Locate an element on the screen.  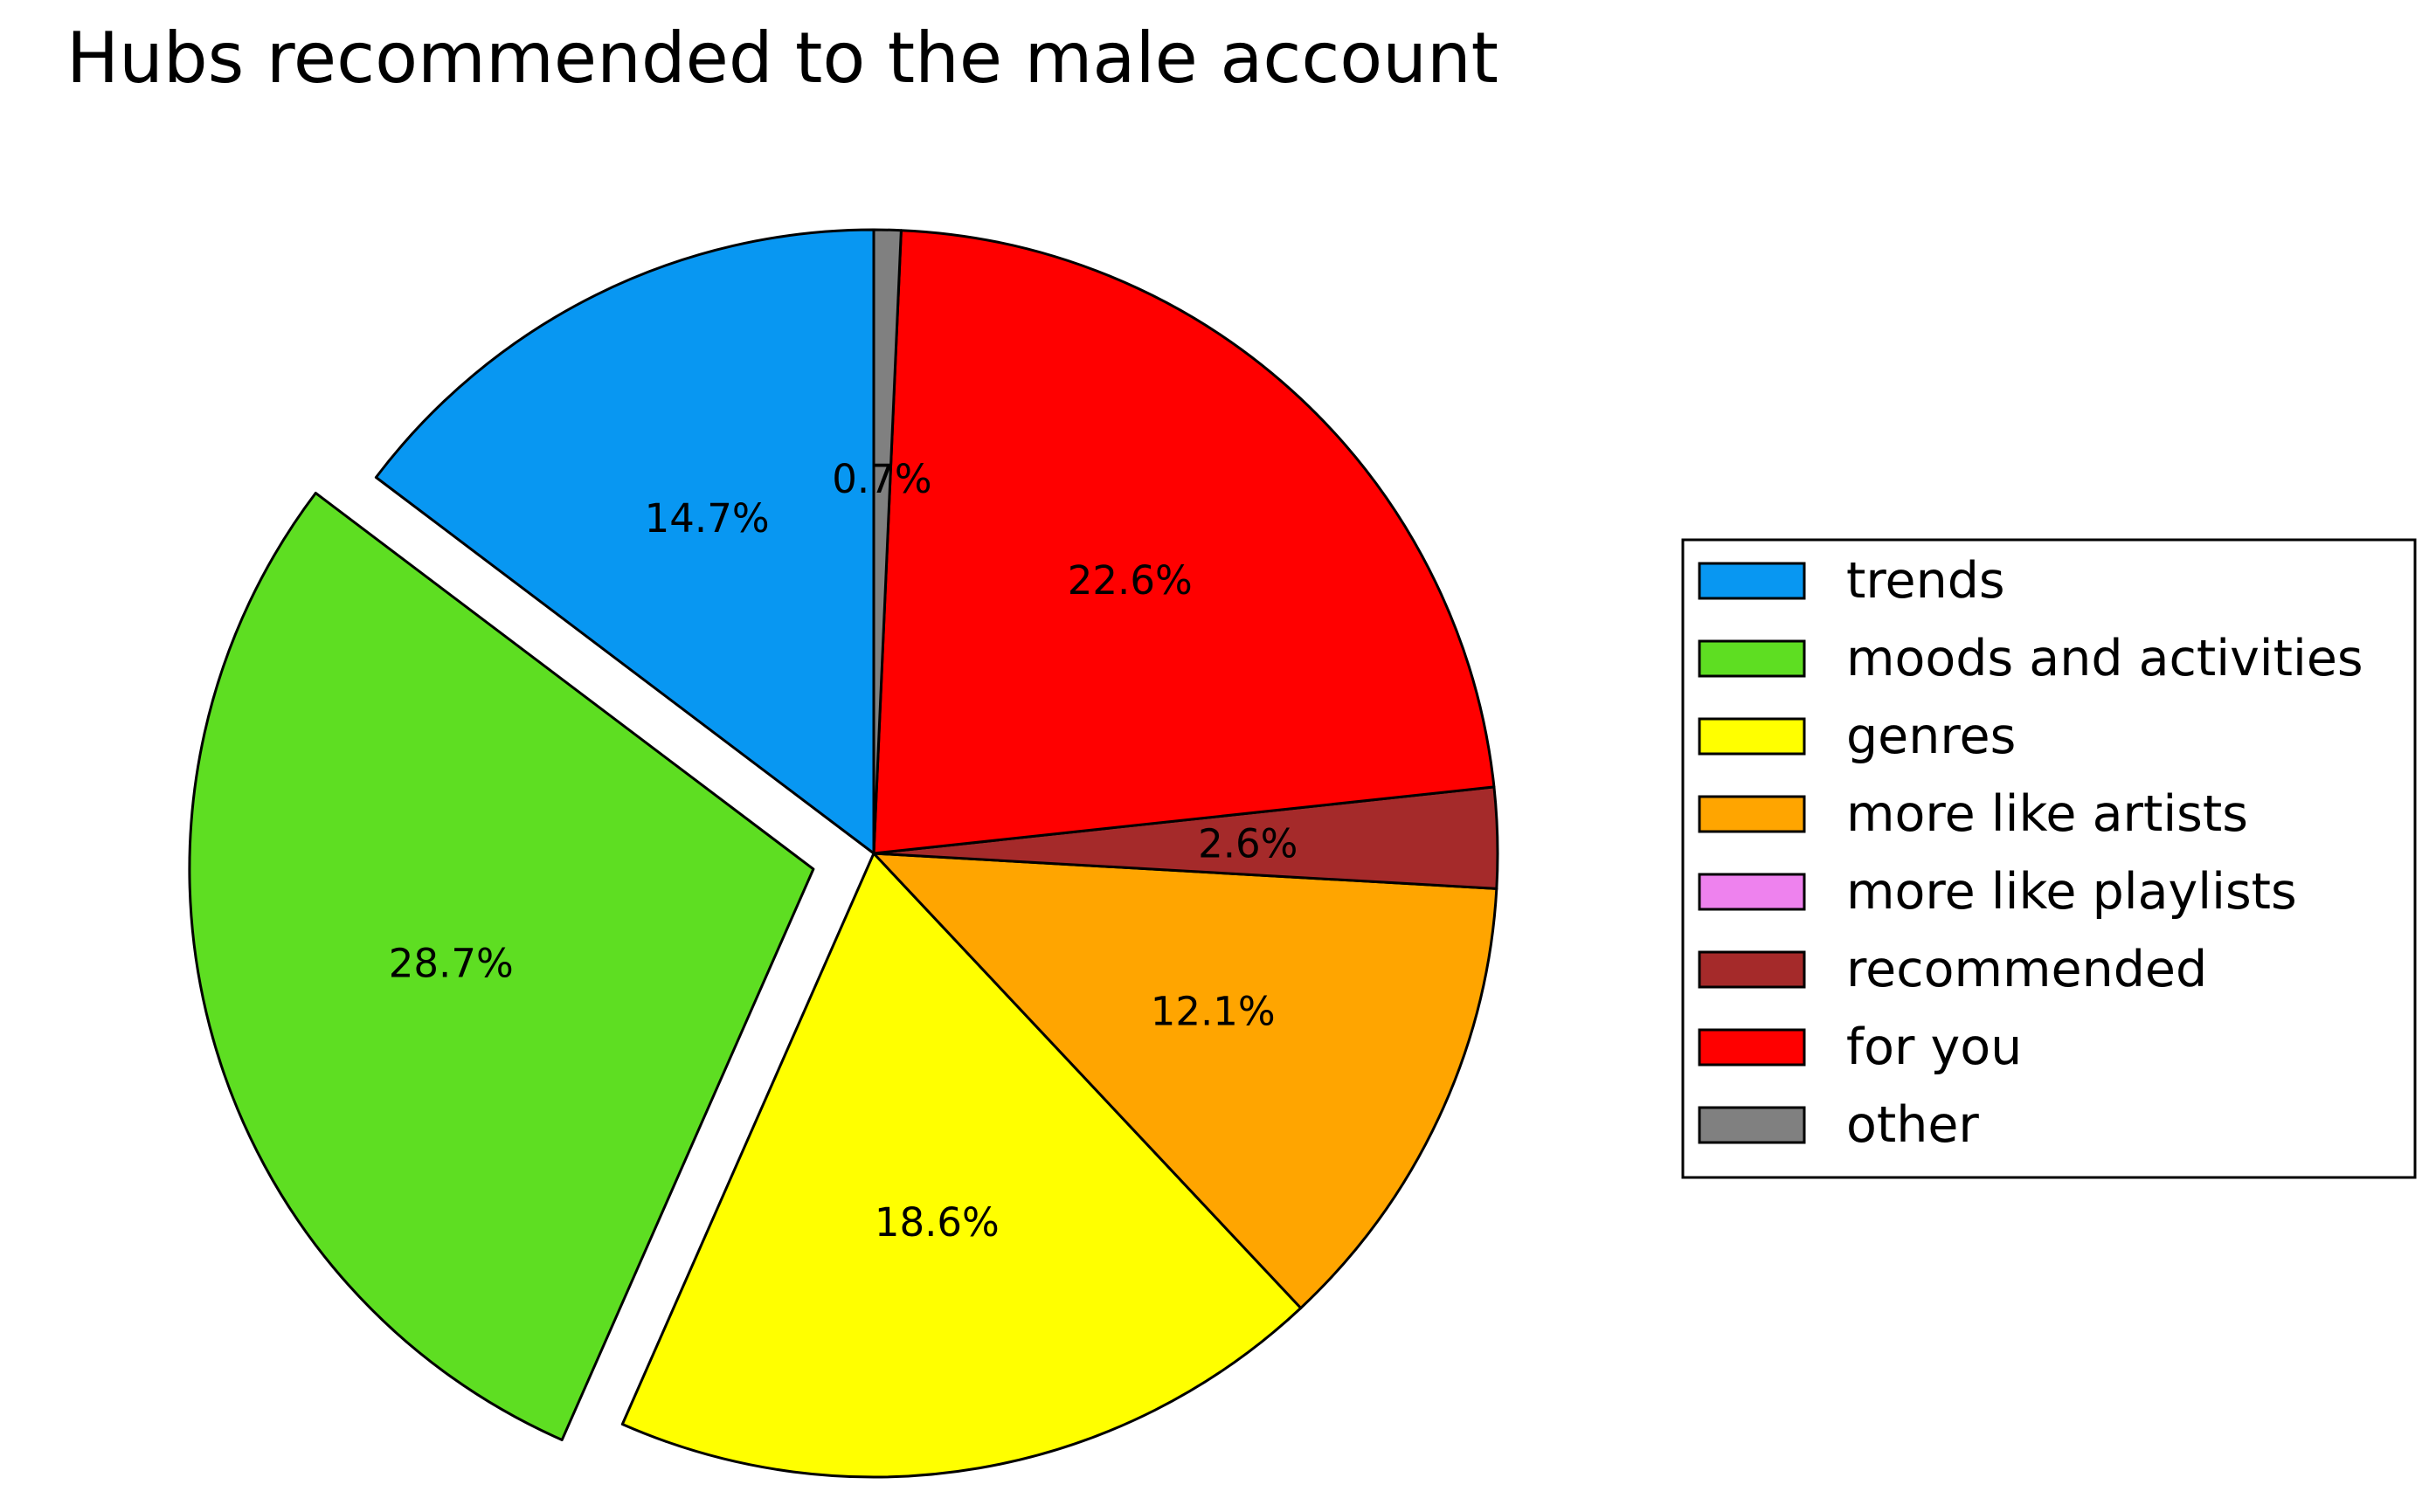
legend-swatch-for-you is located at coordinates (1752, 1047).